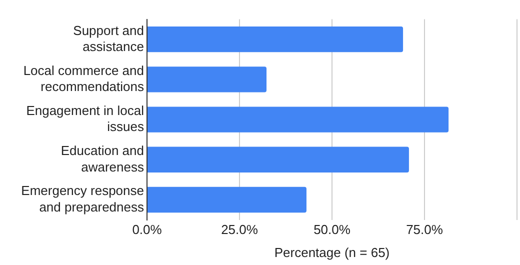  What do you see at coordinates (102, 158) in the screenshot?
I see `y-tick-label: Education and awareness` at bounding box center [102, 158].